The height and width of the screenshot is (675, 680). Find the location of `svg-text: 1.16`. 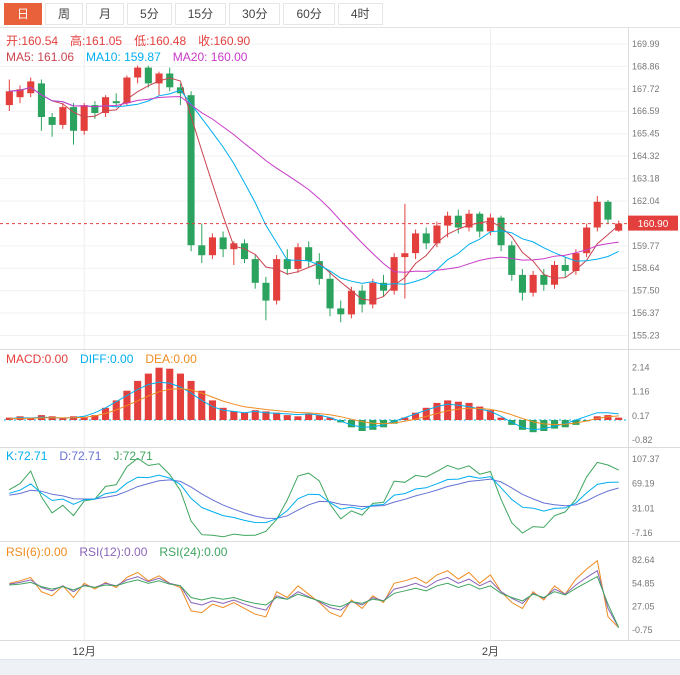

svg-text: 1.16 is located at coordinates (641, 392).